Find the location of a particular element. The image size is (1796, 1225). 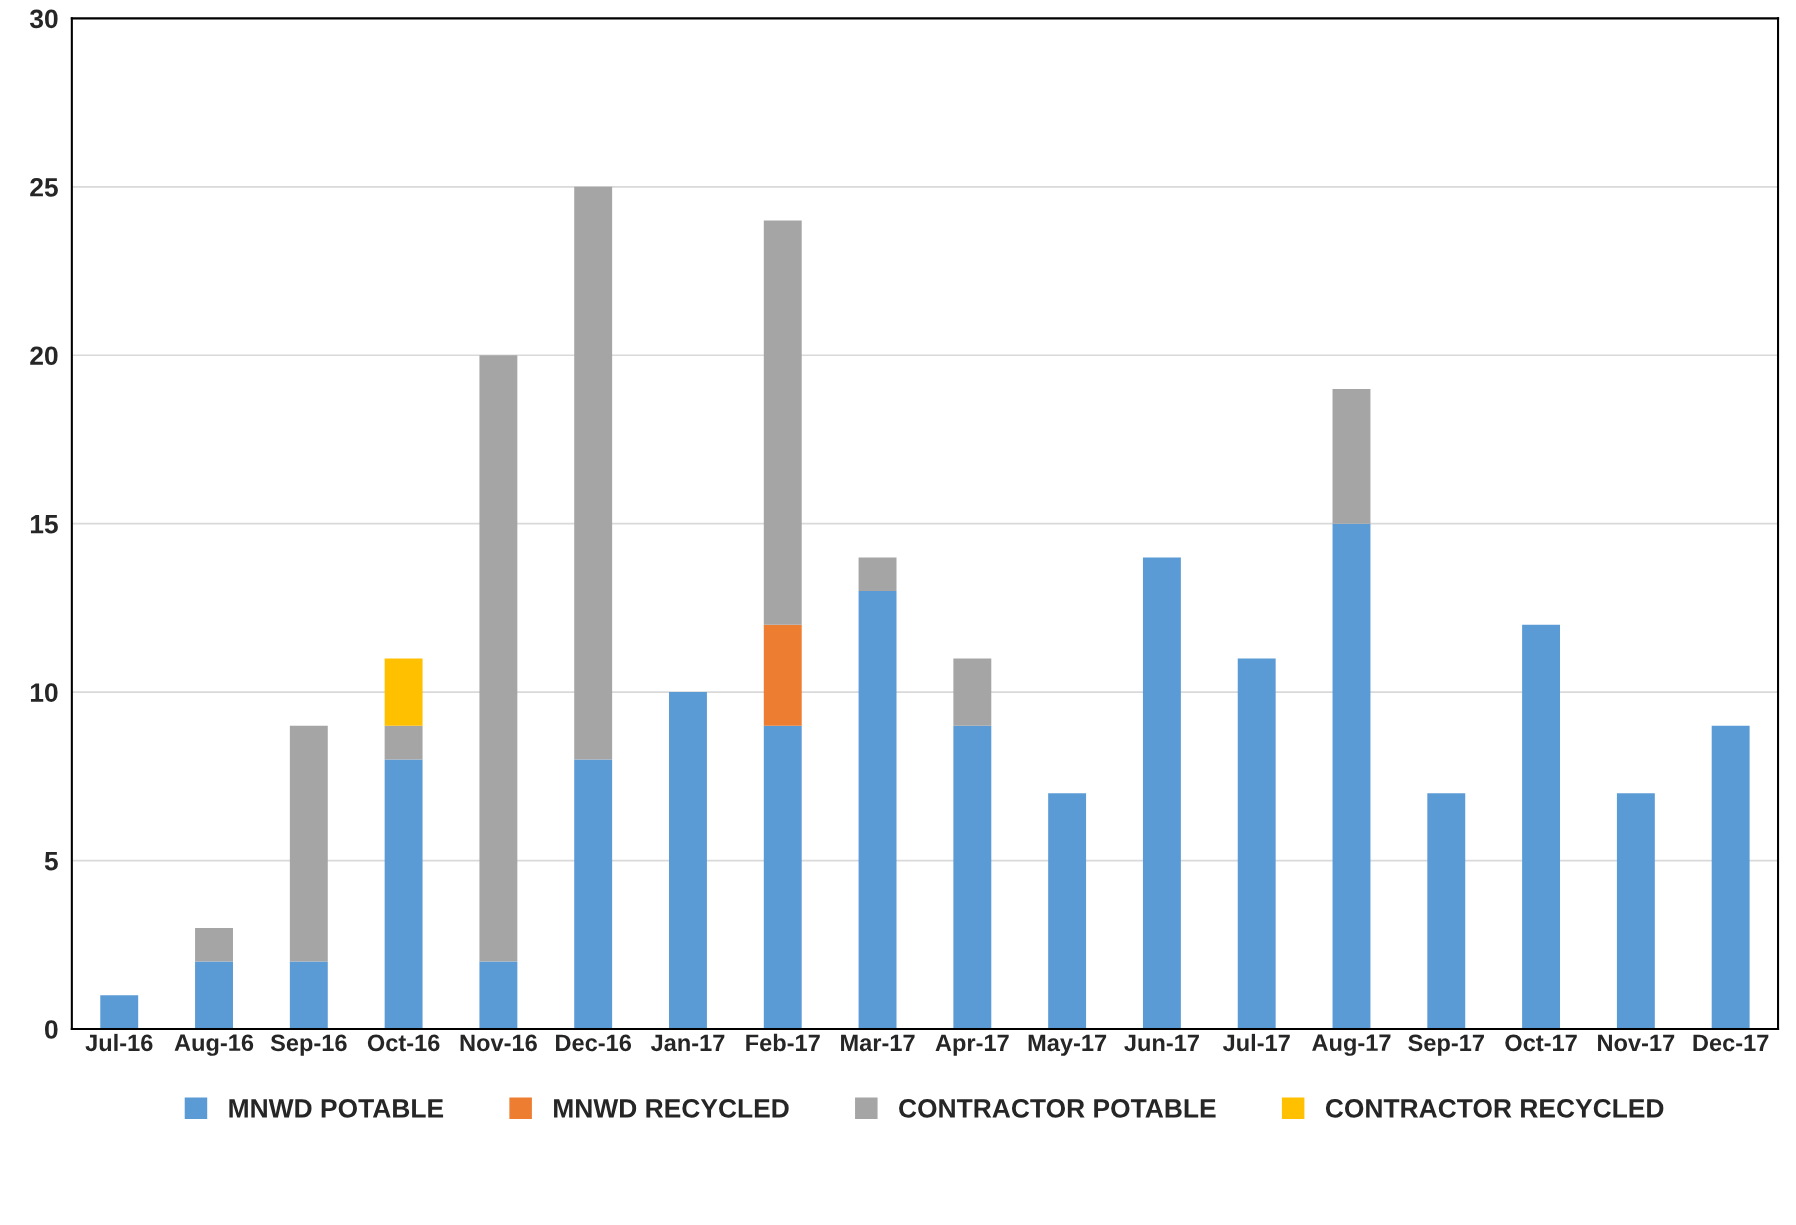

y-tick-label: 25 is located at coordinates (44, 187).